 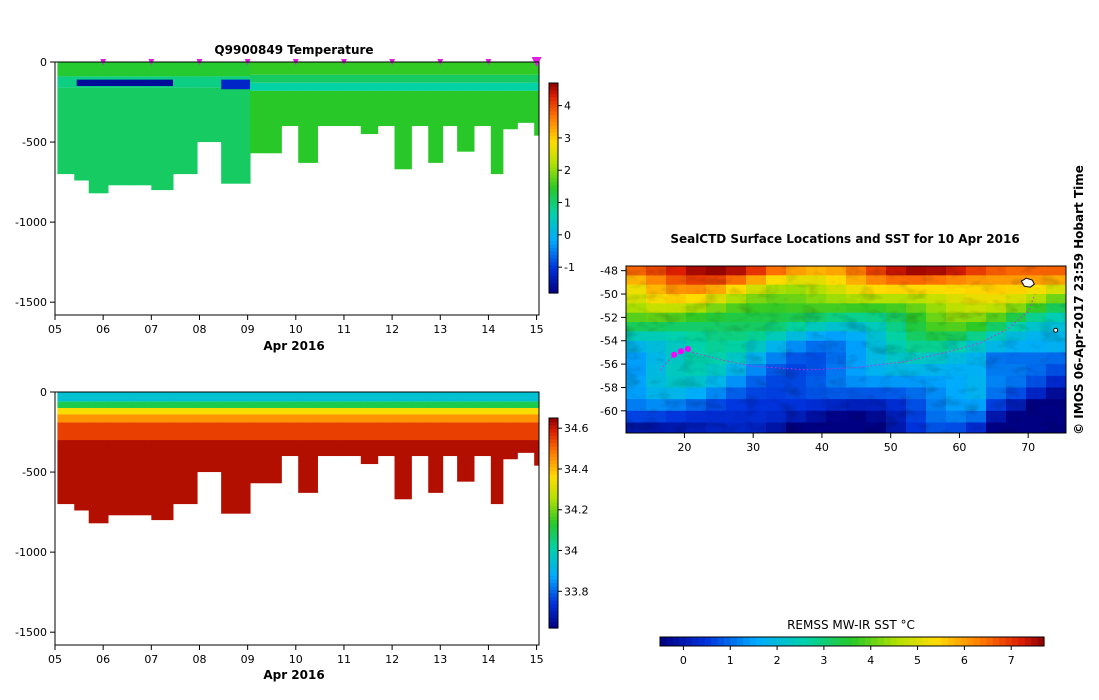 What do you see at coordinates (43, 392) in the screenshot?
I see `salinity-y-tick-label: 0` at bounding box center [43, 392].